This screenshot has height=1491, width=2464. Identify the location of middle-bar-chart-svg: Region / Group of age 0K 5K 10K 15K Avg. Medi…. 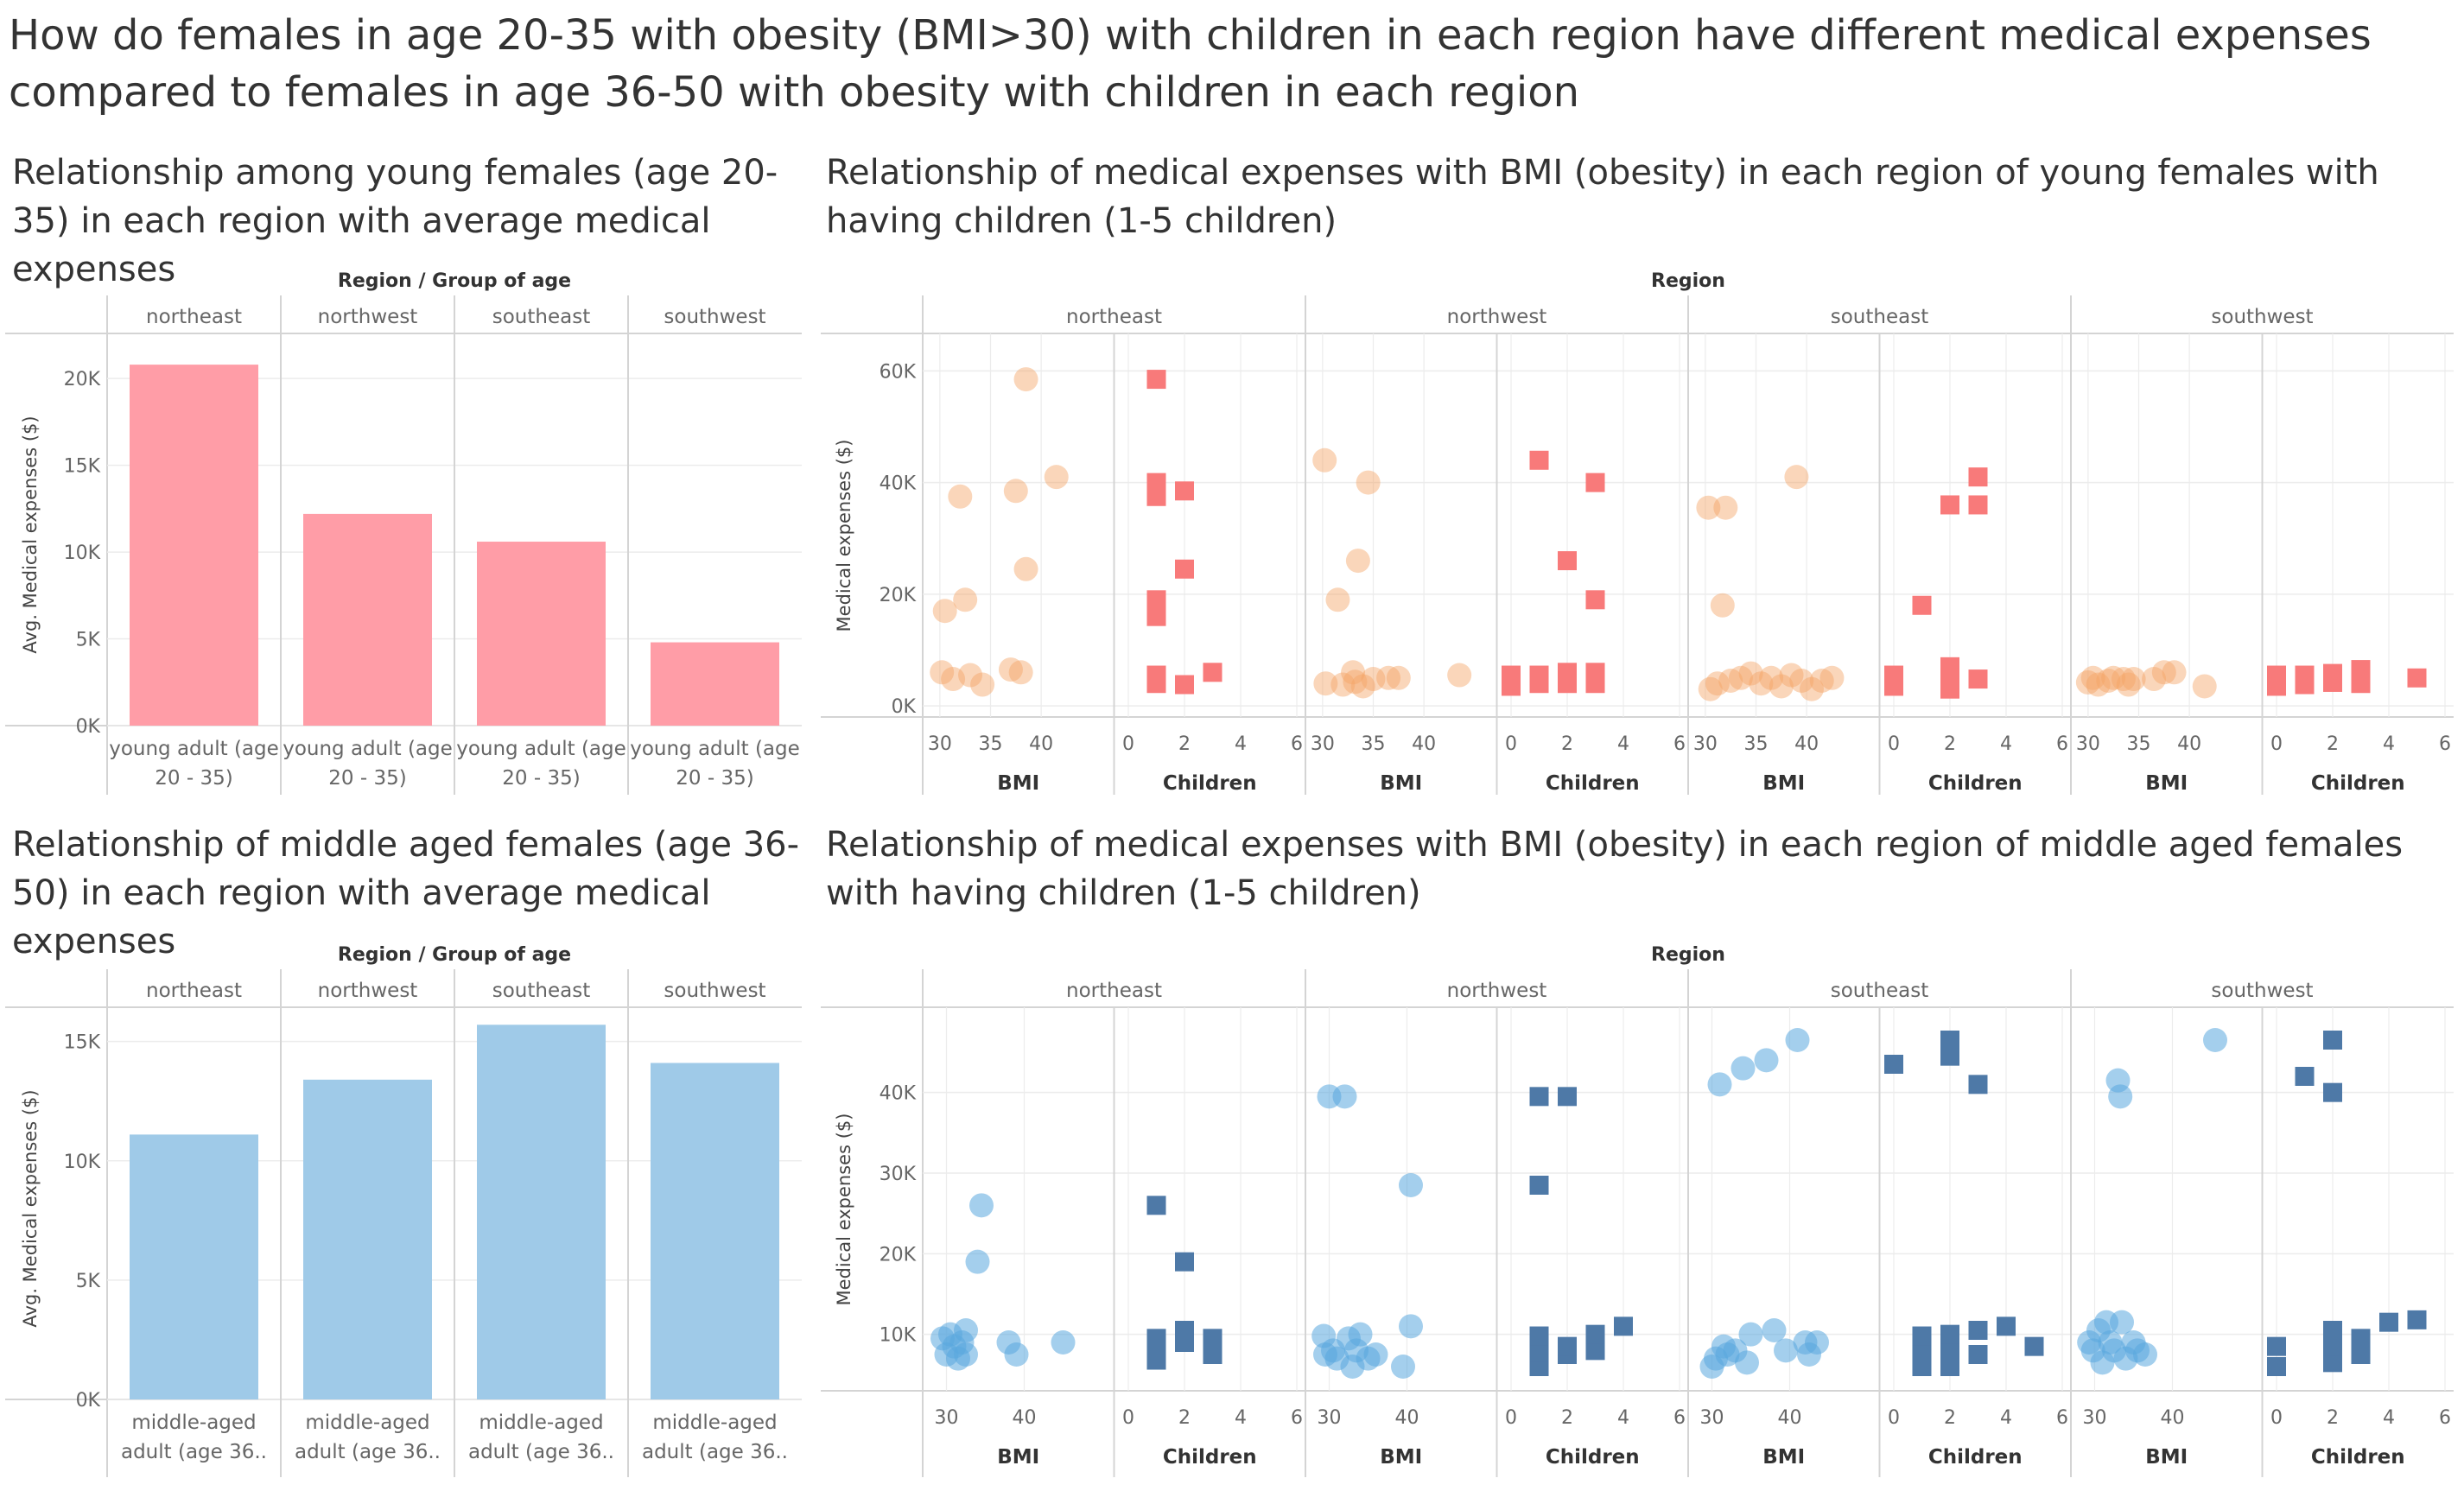
(404, 1210).